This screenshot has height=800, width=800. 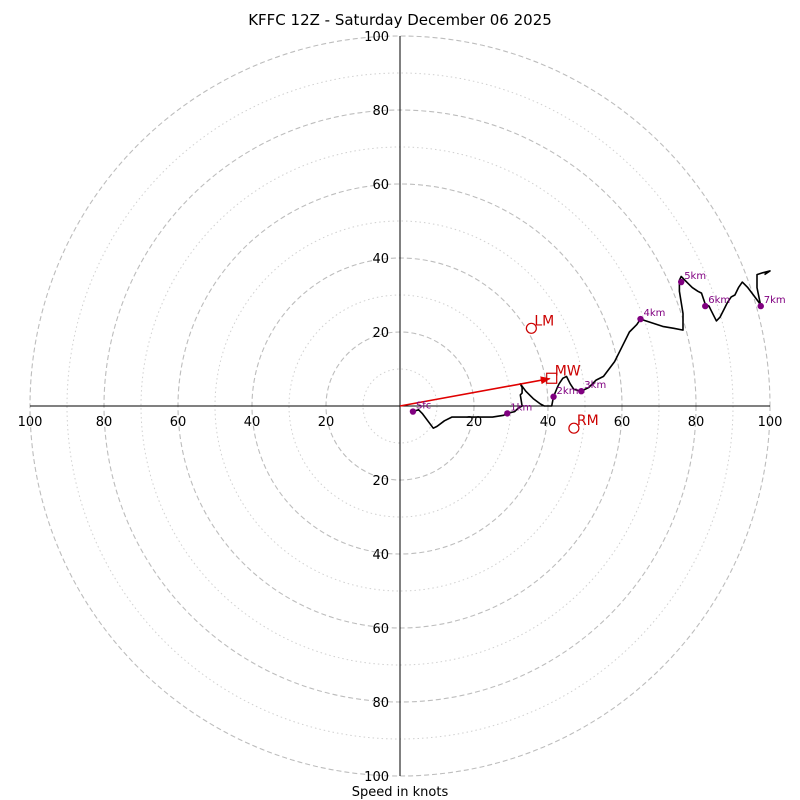 I want to click on height-marker-3km, so click(x=581, y=391).